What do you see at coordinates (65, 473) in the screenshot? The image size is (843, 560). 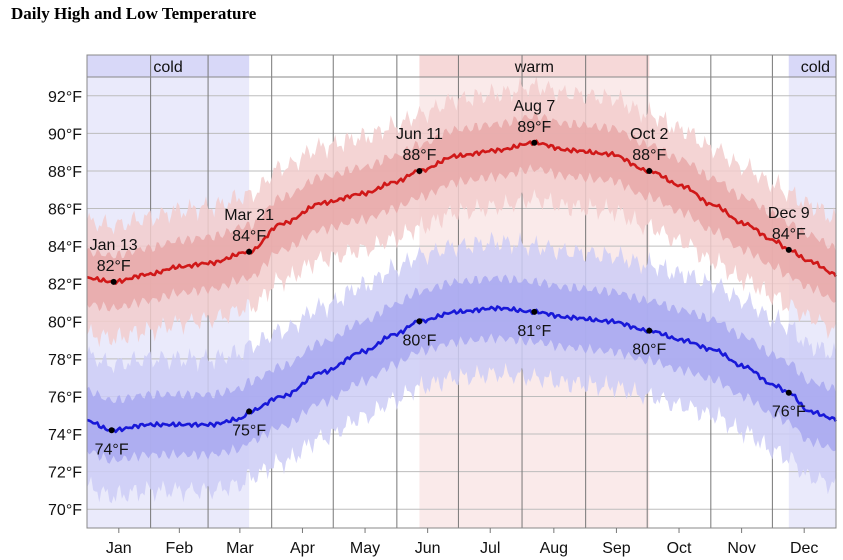 I see `y-tick-label: 72°F` at bounding box center [65, 473].